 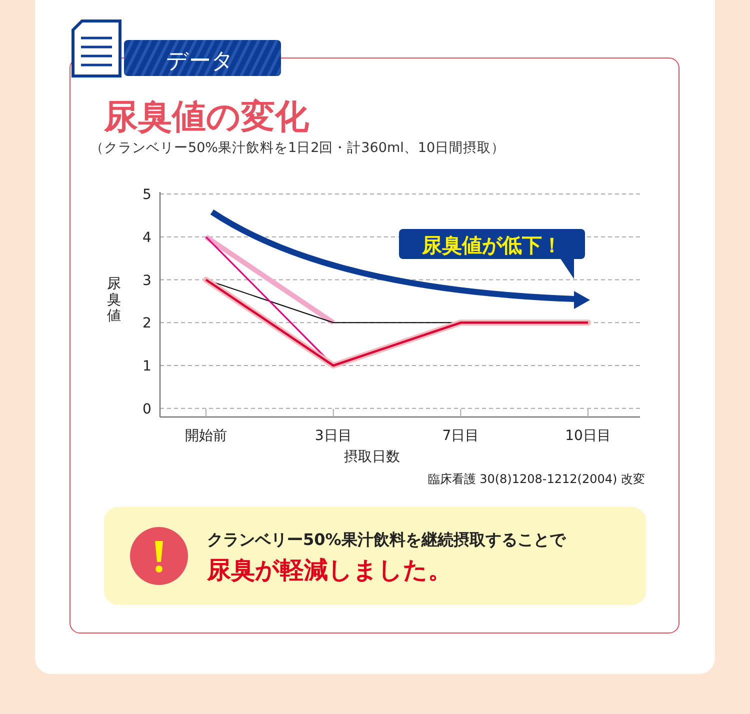 I want to click on y-tick-label: 4, so click(x=147, y=238).